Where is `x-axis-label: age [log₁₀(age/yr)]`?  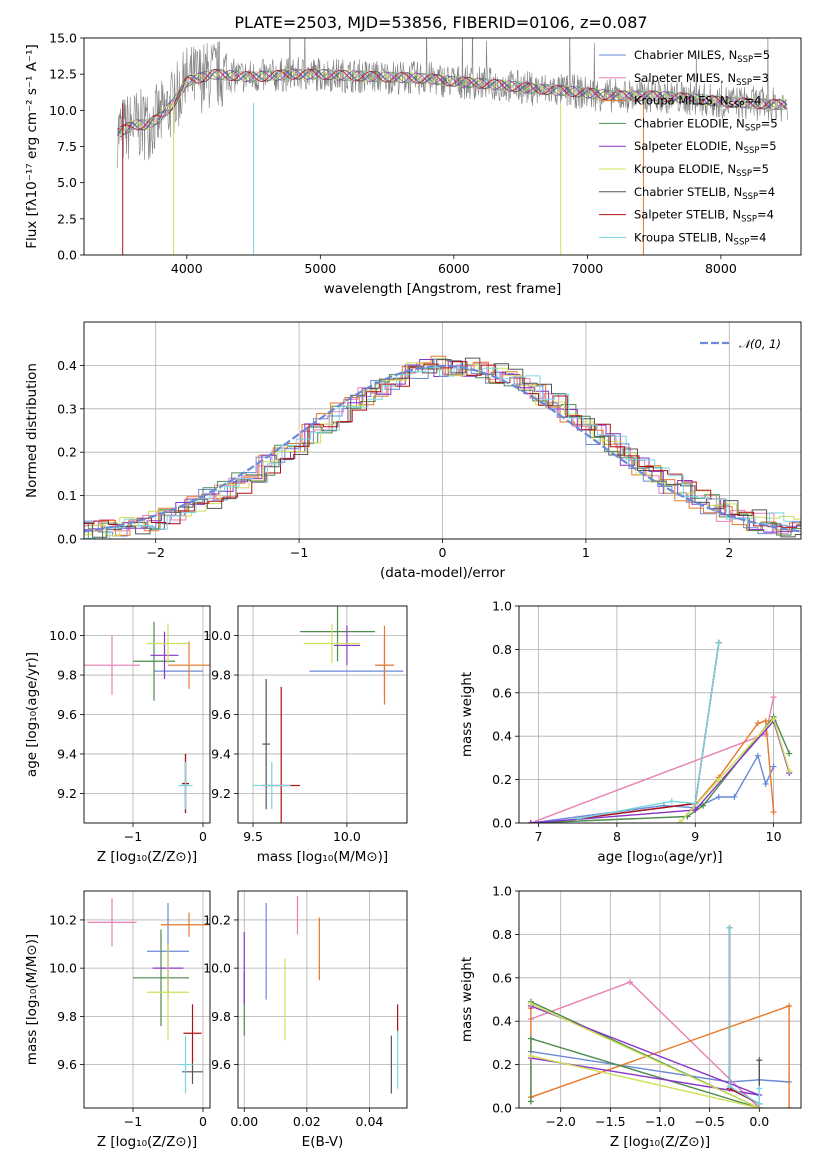 x-axis-label: age [log₁₀(age/yr)] is located at coordinates (659, 857).